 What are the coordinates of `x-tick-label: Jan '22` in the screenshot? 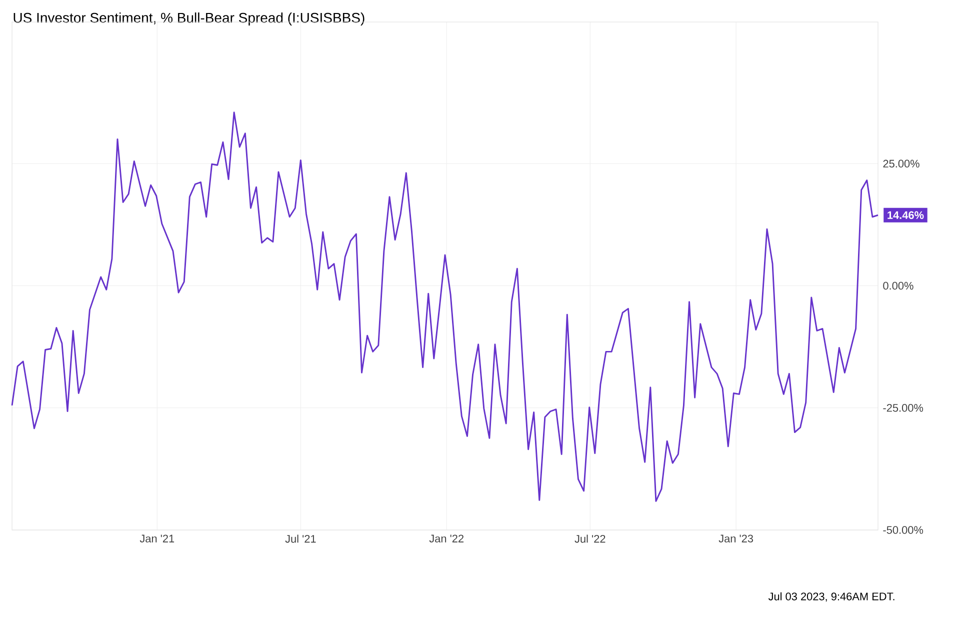 It's located at (446, 538).